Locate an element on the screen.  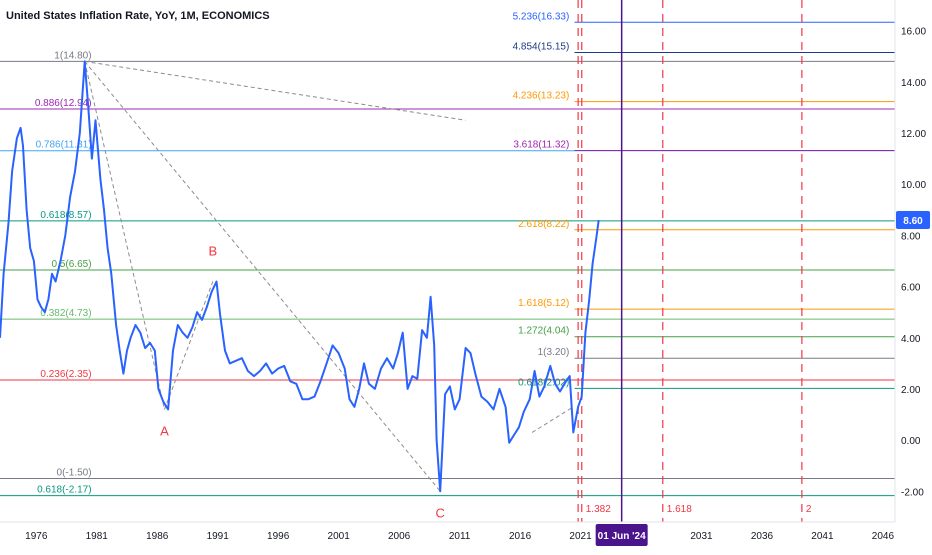
fib-extension-label: 0.618(2.02) is located at coordinates (543, 382).